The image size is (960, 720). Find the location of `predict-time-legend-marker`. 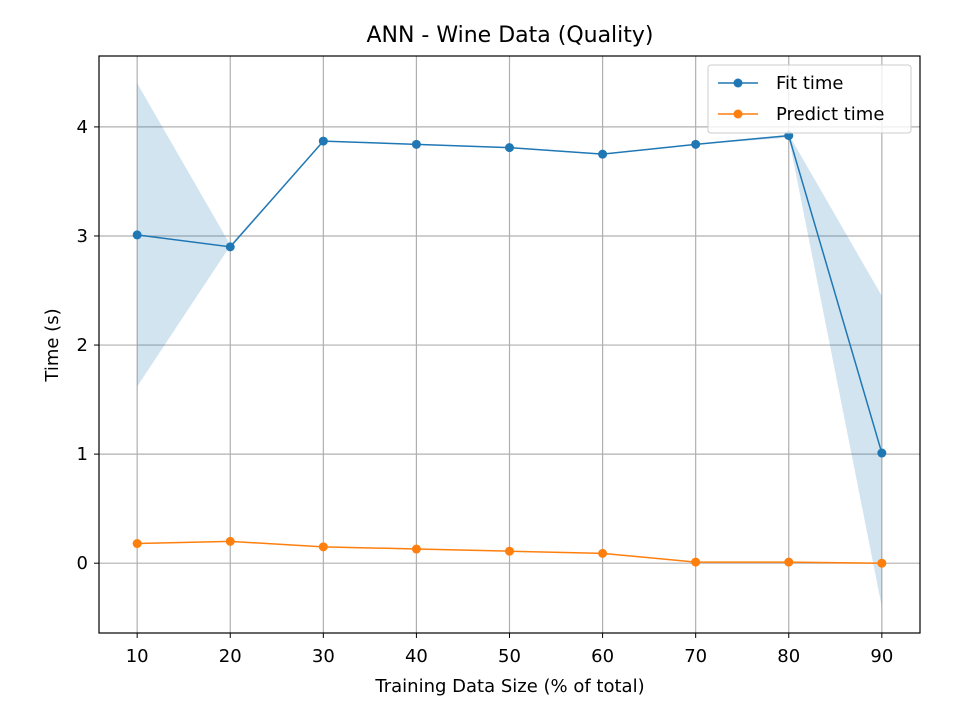

predict-time-legend-marker is located at coordinates (738, 114).